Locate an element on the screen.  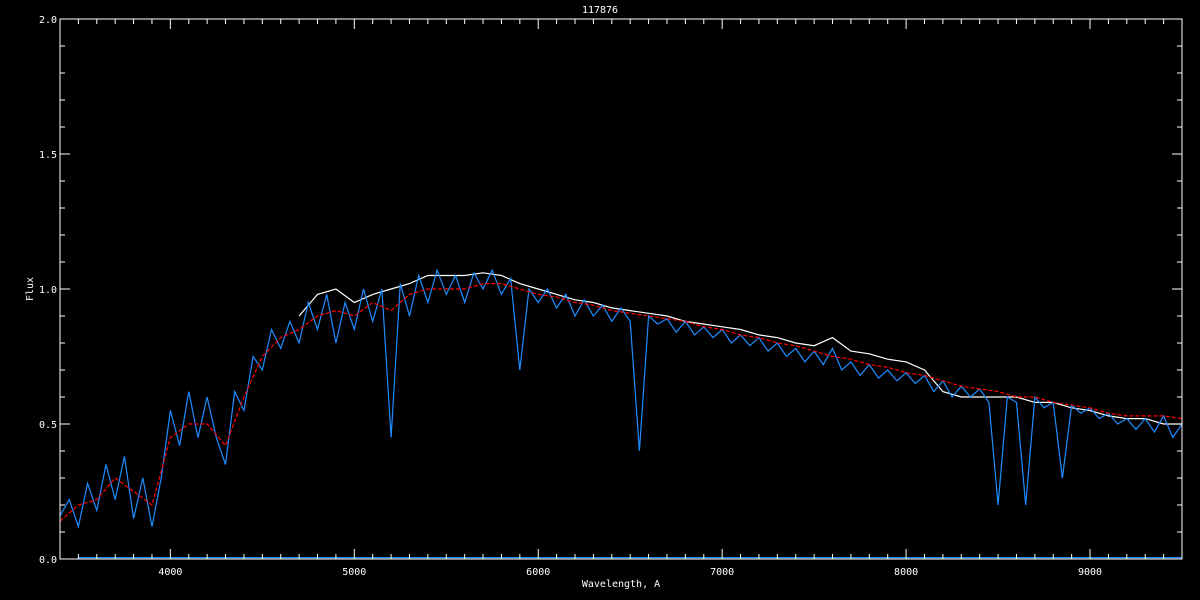
x-tick-label: 4000 is located at coordinates (170, 572).